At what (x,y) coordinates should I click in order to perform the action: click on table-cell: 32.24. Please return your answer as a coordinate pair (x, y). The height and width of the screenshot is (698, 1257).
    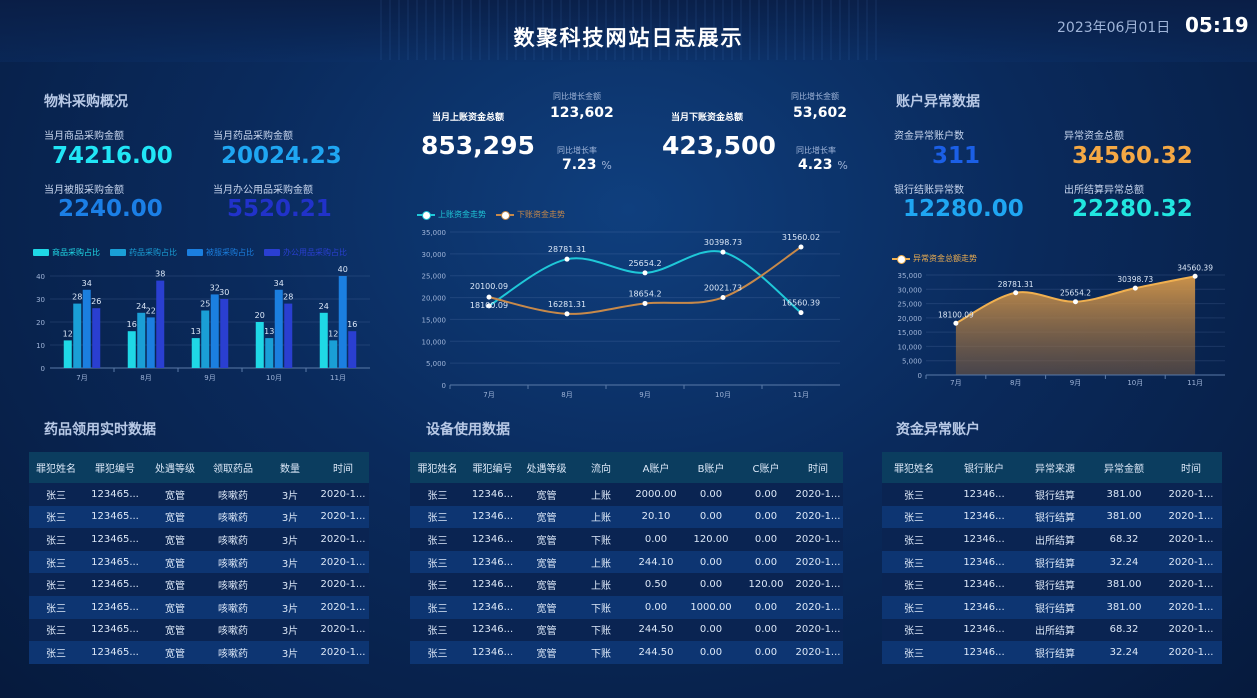
    Looking at the image, I should click on (1124, 652).